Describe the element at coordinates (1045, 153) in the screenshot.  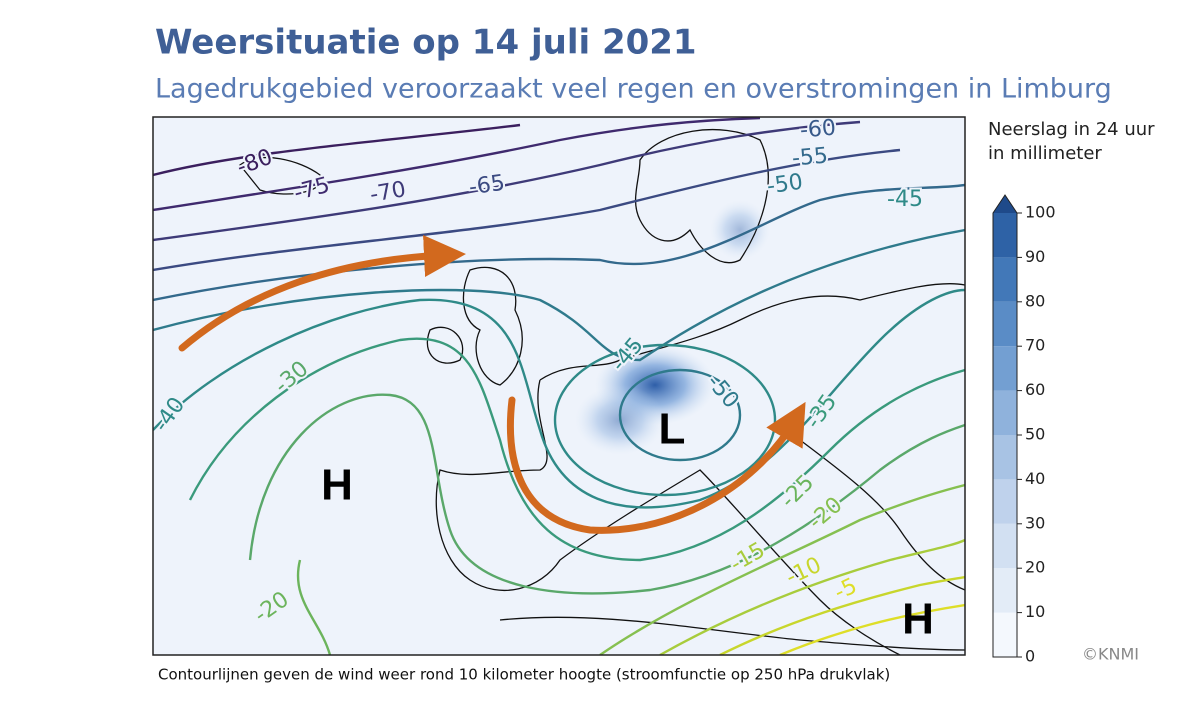
I see `colorbar-title: in millimeter` at that location.